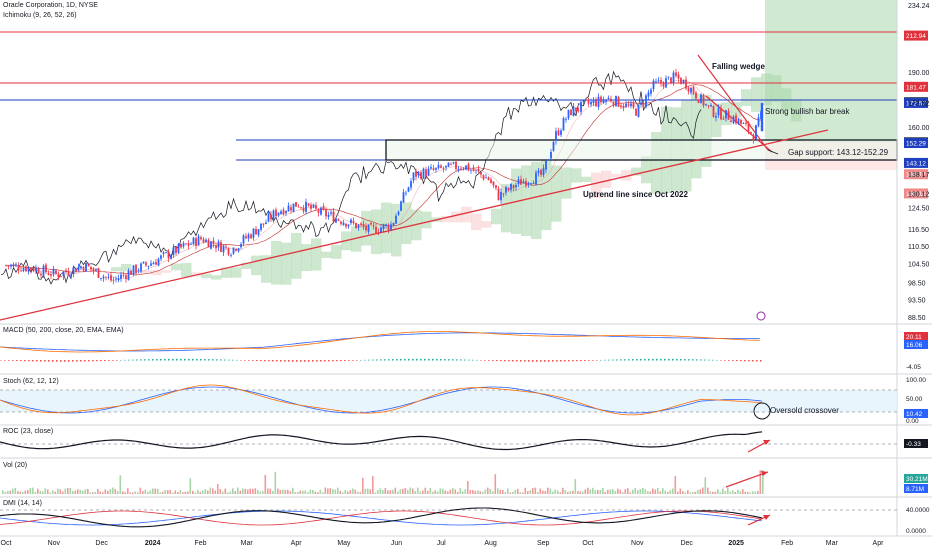 This screenshot has width=932, height=550. What do you see at coordinates (381, 400) in the screenshot?
I see `stoch-pane` at bounding box center [381, 400].